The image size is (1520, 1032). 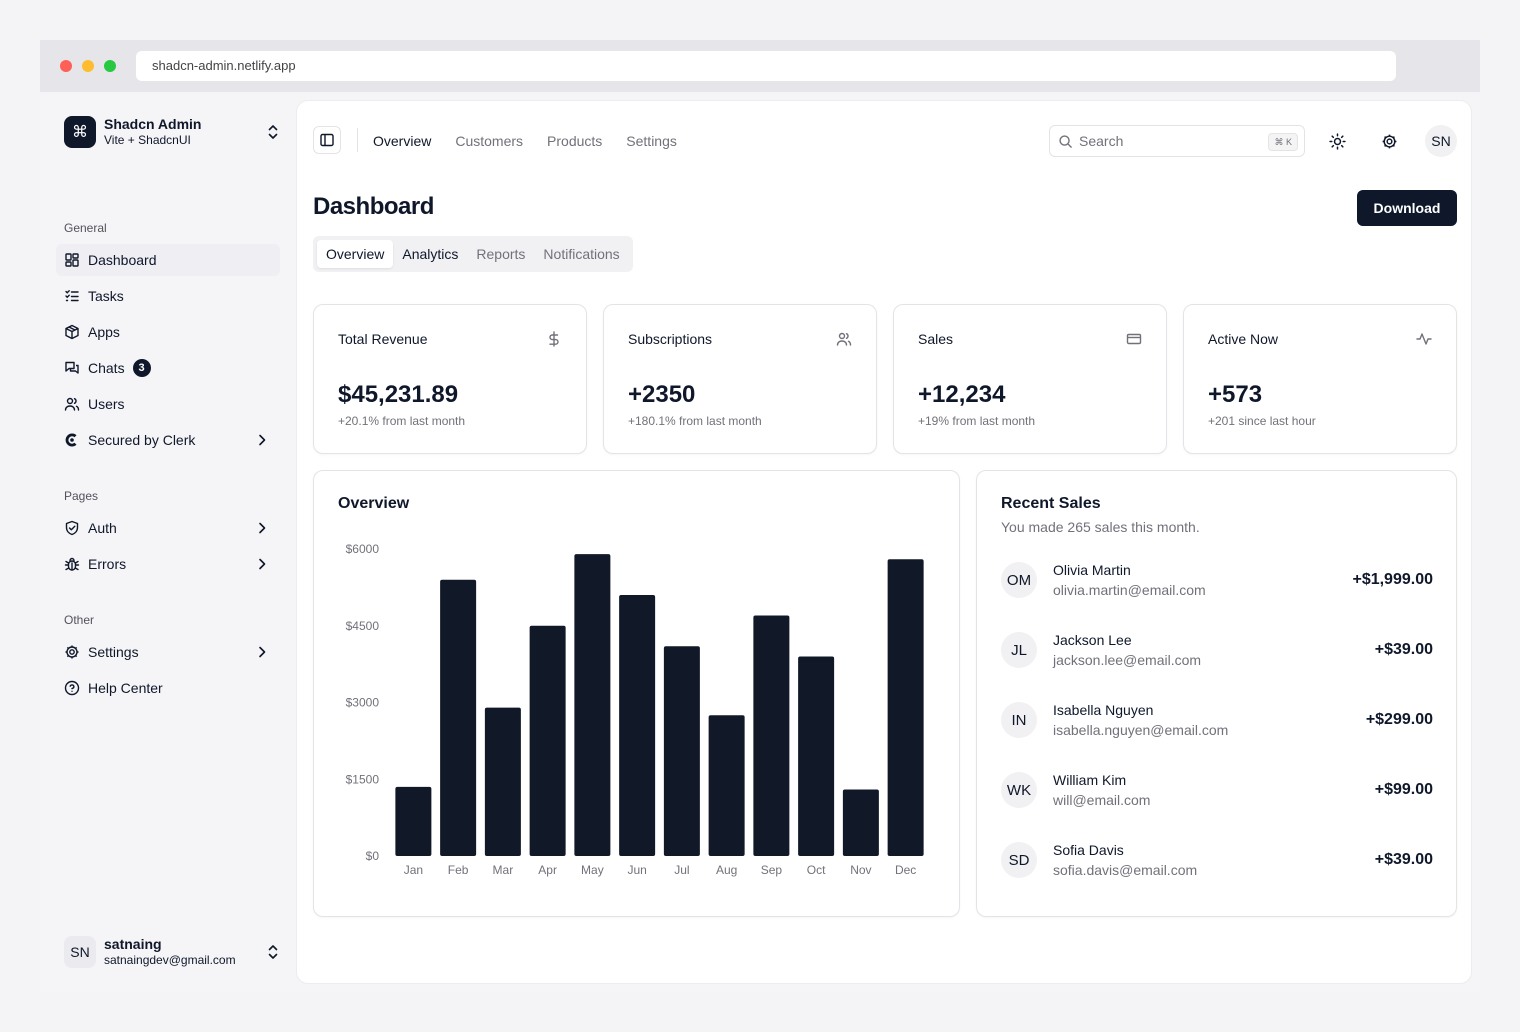 I want to click on stat-card-sales: Sales +12,234 +19% from last month, so click(x=1030, y=379).